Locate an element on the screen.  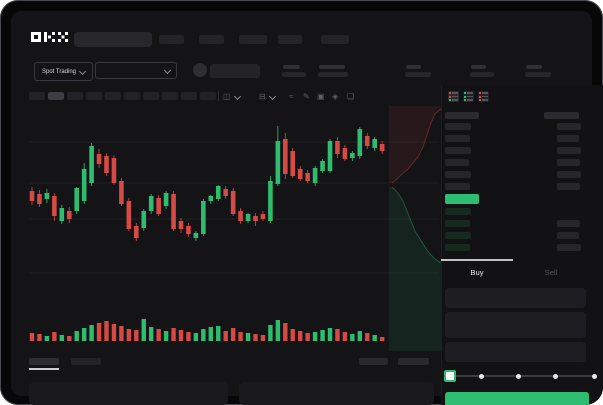
market-type-label: Spot Trading is located at coordinates (59, 71).